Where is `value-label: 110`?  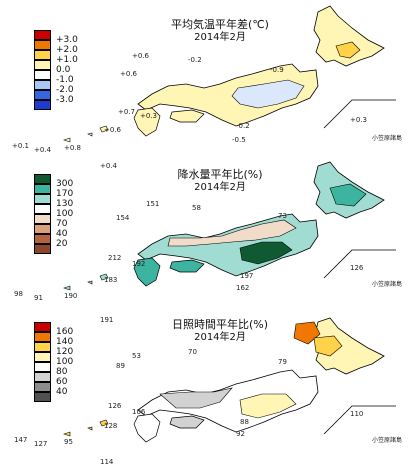 value-label: 110 is located at coordinates (356, 414).